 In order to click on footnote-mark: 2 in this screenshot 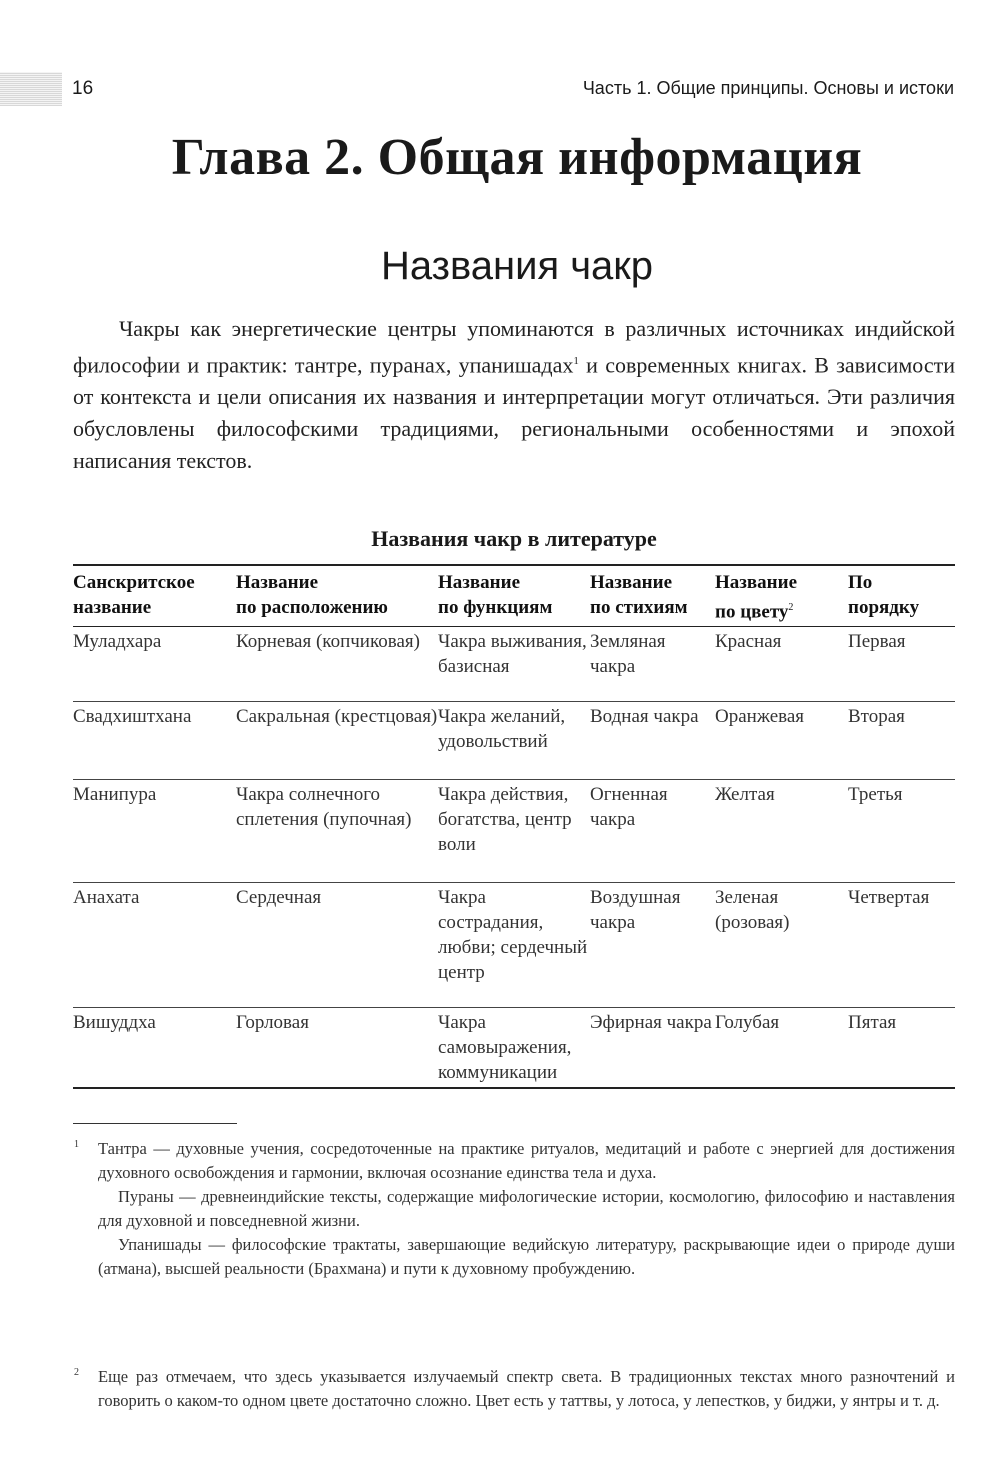, I will do `click(76, 1372)`.